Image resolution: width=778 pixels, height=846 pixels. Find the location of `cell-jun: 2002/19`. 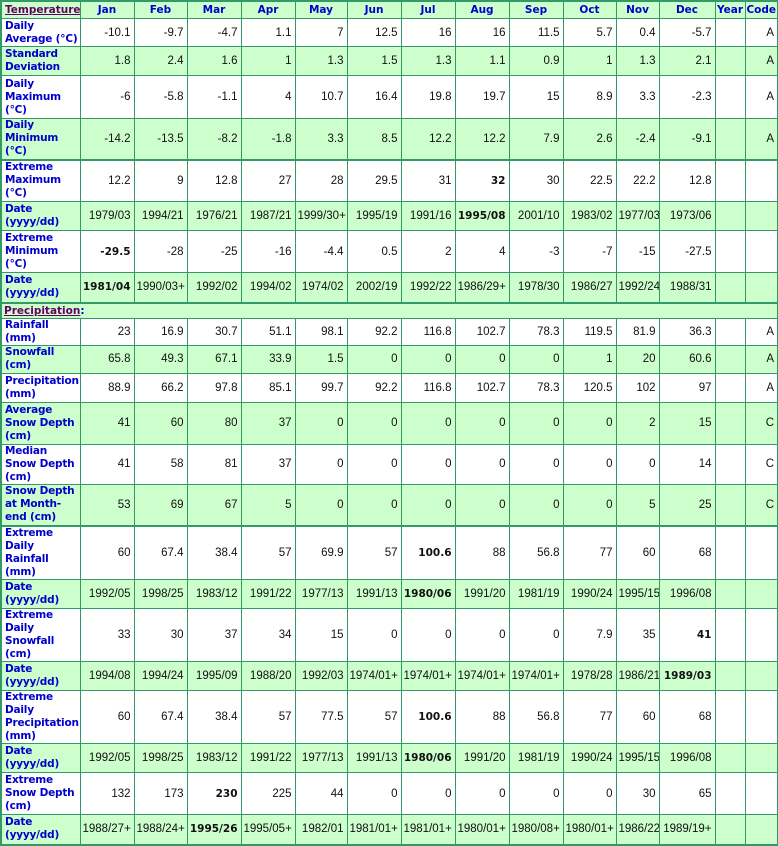

cell-jun: 2002/19 is located at coordinates (374, 287).